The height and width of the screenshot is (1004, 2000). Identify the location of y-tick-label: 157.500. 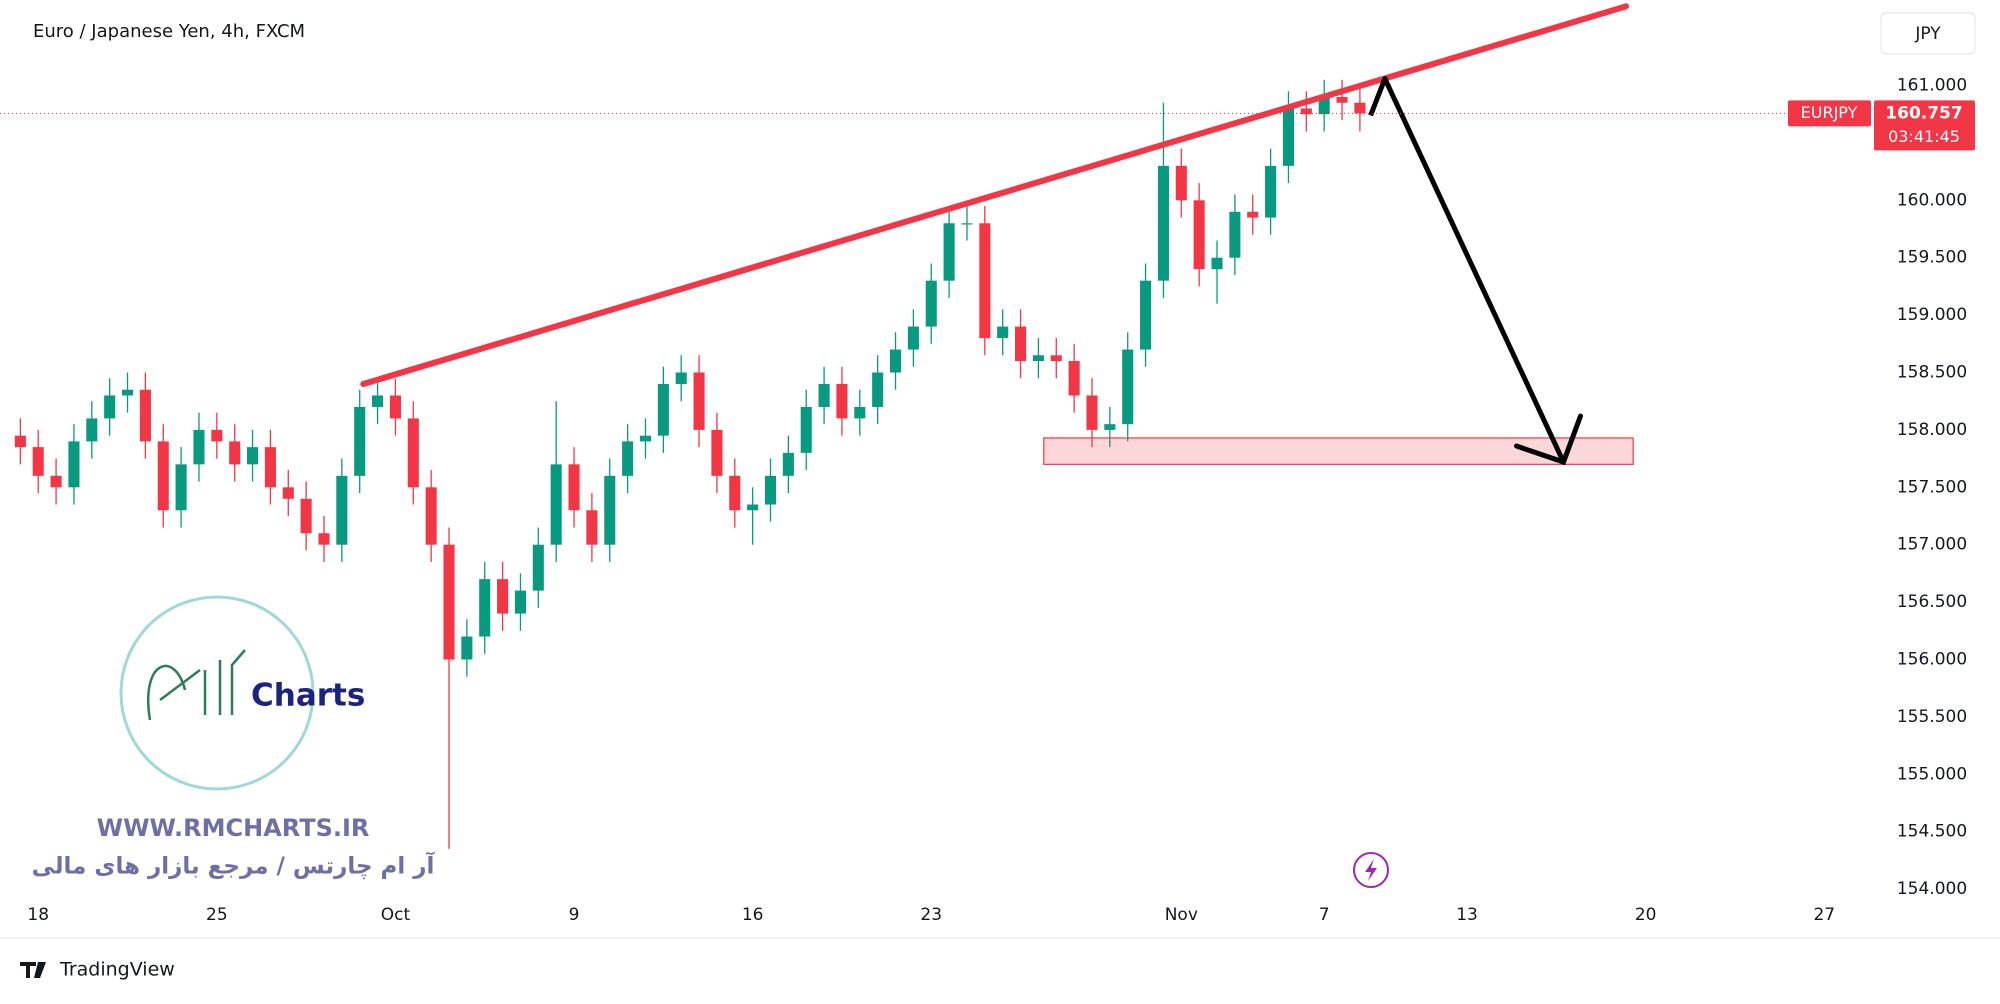
(1932, 487).